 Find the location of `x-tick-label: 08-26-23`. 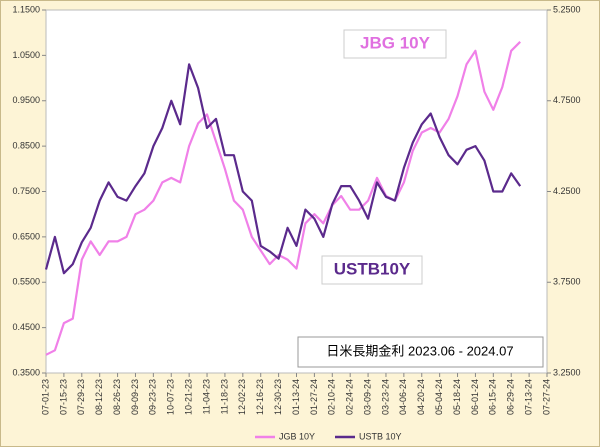

x-tick-label: 08-26-23 is located at coordinates (117, 397).